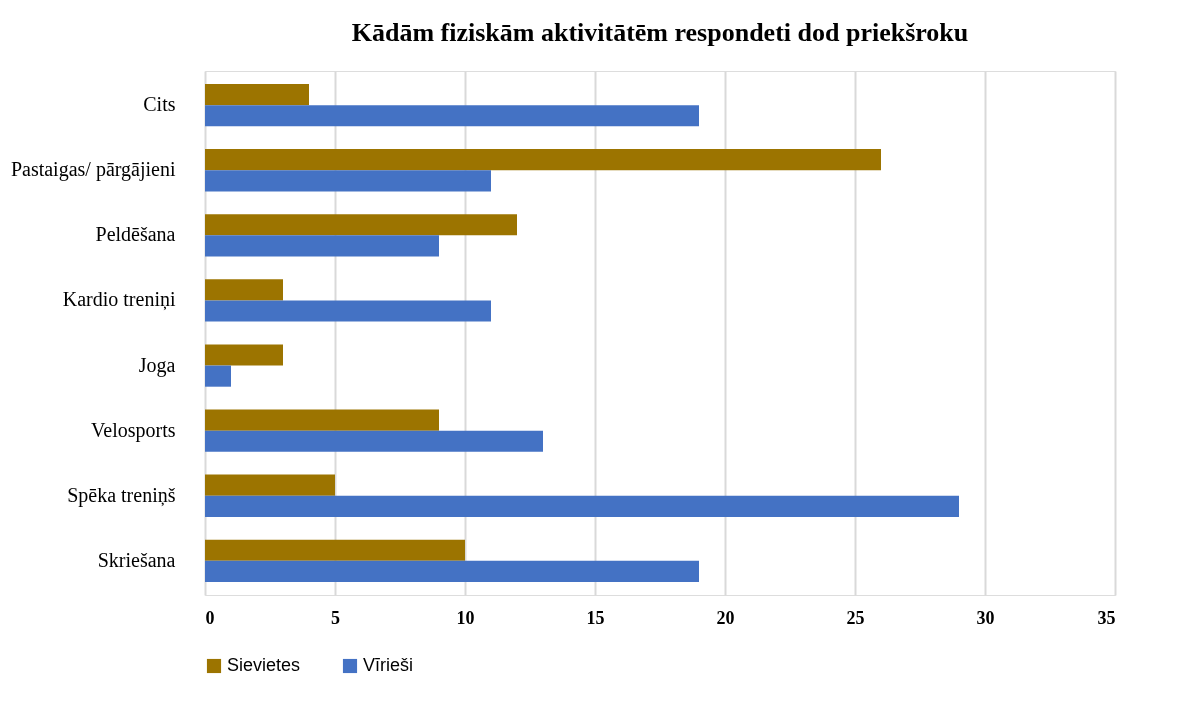 Image resolution: width=1183 pixels, height=717 pixels. Describe the element at coordinates (1106, 617) in the screenshot. I see `x-tick-label: 35` at that location.